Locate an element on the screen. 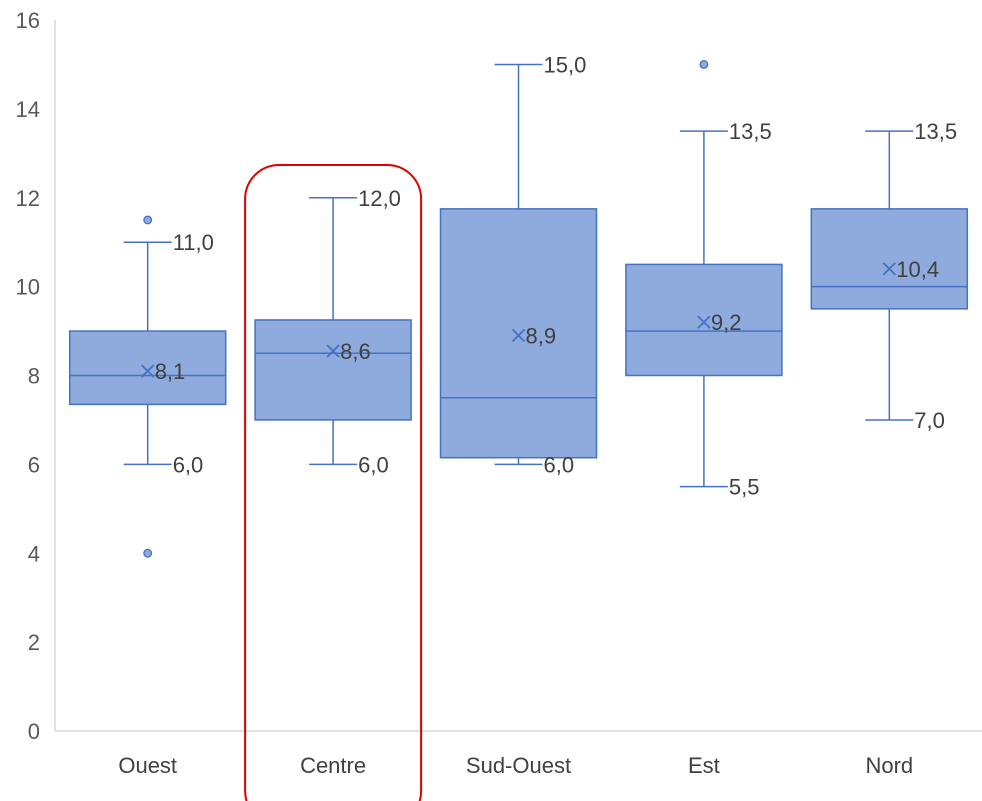 This screenshot has height=801, width=982. max-data-label: 11,0 is located at coordinates (193, 242).